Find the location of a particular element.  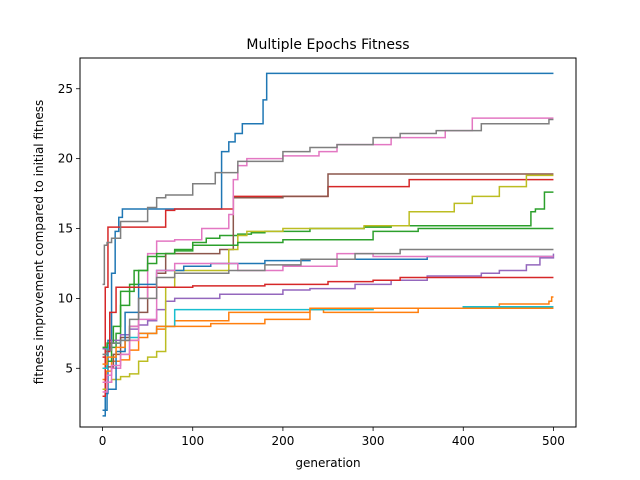

x-axis: 0 100 200 300 400 500 is located at coordinates (332, 437).